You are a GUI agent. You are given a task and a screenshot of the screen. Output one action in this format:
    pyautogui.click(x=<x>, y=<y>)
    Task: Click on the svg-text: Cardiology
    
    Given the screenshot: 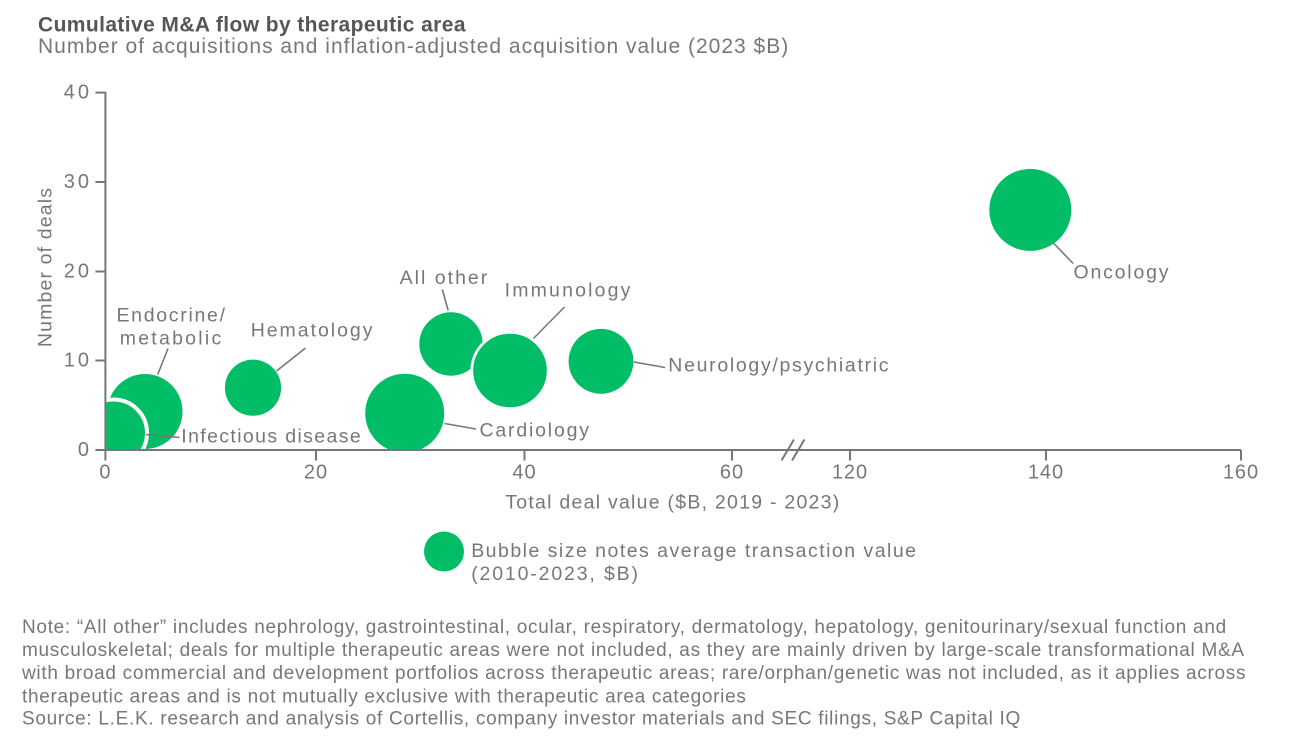 What is the action you would take?
    pyautogui.click(x=535, y=431)
    